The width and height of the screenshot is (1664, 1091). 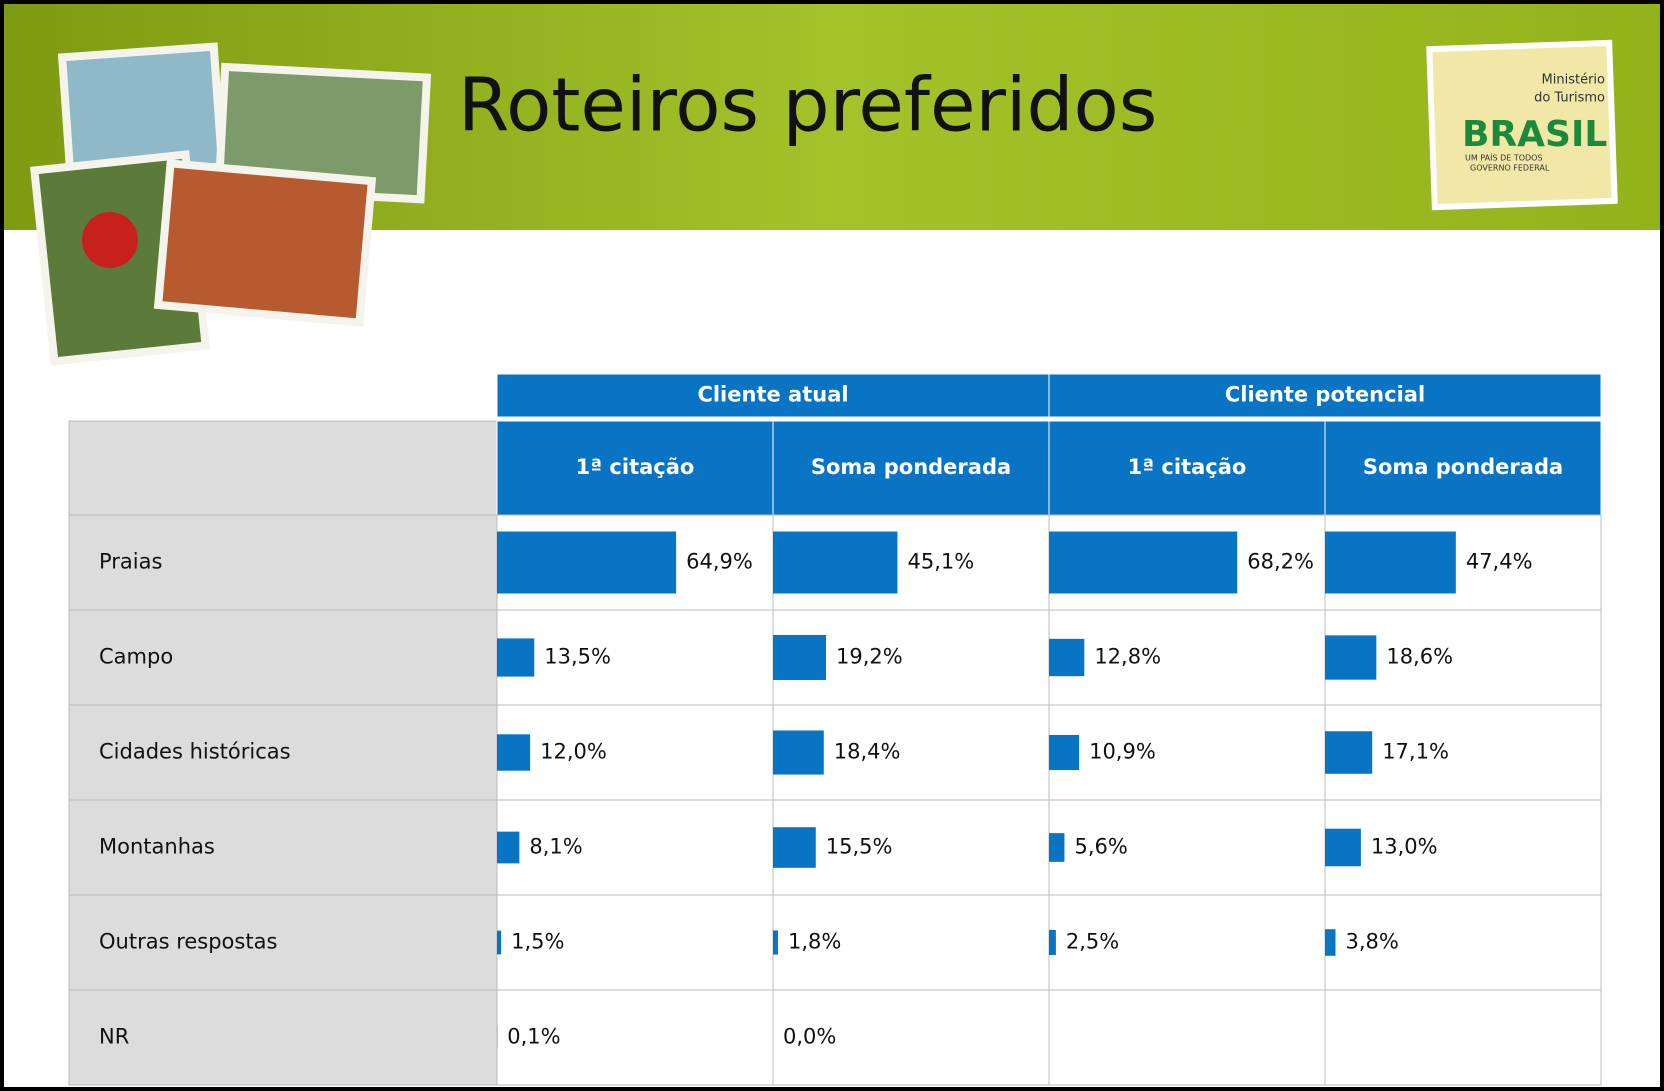 What do you see at coordinates (230, 204) in the screenshot?
I see `photo-collage` at bounding box center [230, 204].